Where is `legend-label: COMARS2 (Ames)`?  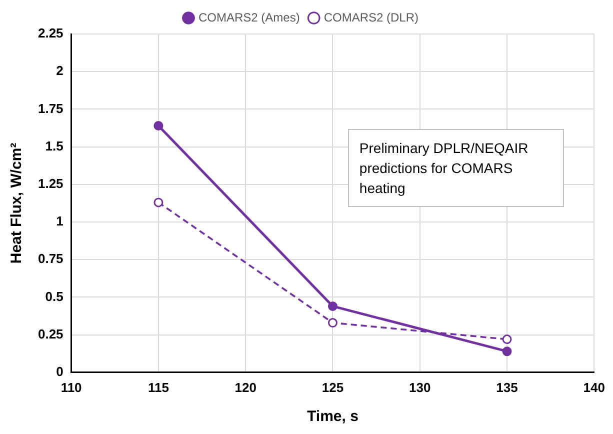 legend-label: COMARS2 (Ames) is located at coordinates (249, 17).